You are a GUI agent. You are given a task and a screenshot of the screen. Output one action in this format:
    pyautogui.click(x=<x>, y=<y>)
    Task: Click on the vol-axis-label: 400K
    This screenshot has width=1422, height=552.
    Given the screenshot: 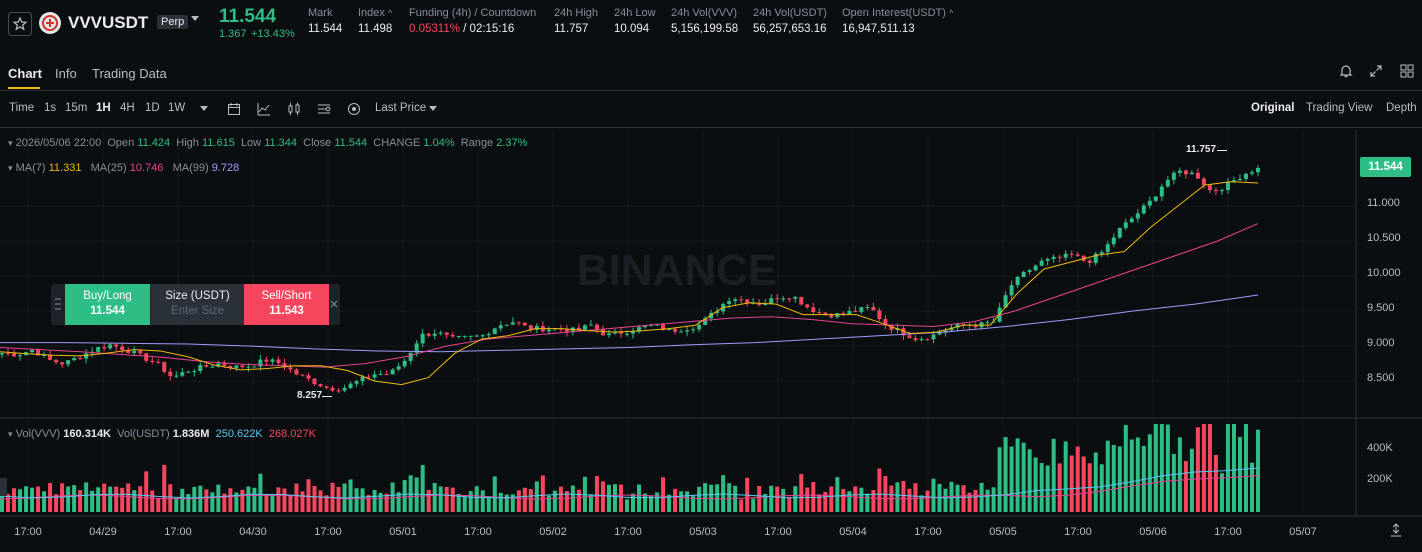 What is the action you would take?
    pyautogui.click(x=1380, y=448)
    